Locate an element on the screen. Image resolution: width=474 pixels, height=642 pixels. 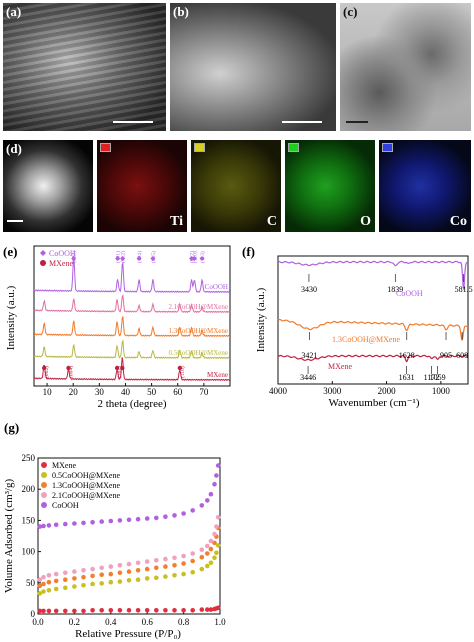
bet-y-tick-label: 50 is located at coordinates (31, 583).